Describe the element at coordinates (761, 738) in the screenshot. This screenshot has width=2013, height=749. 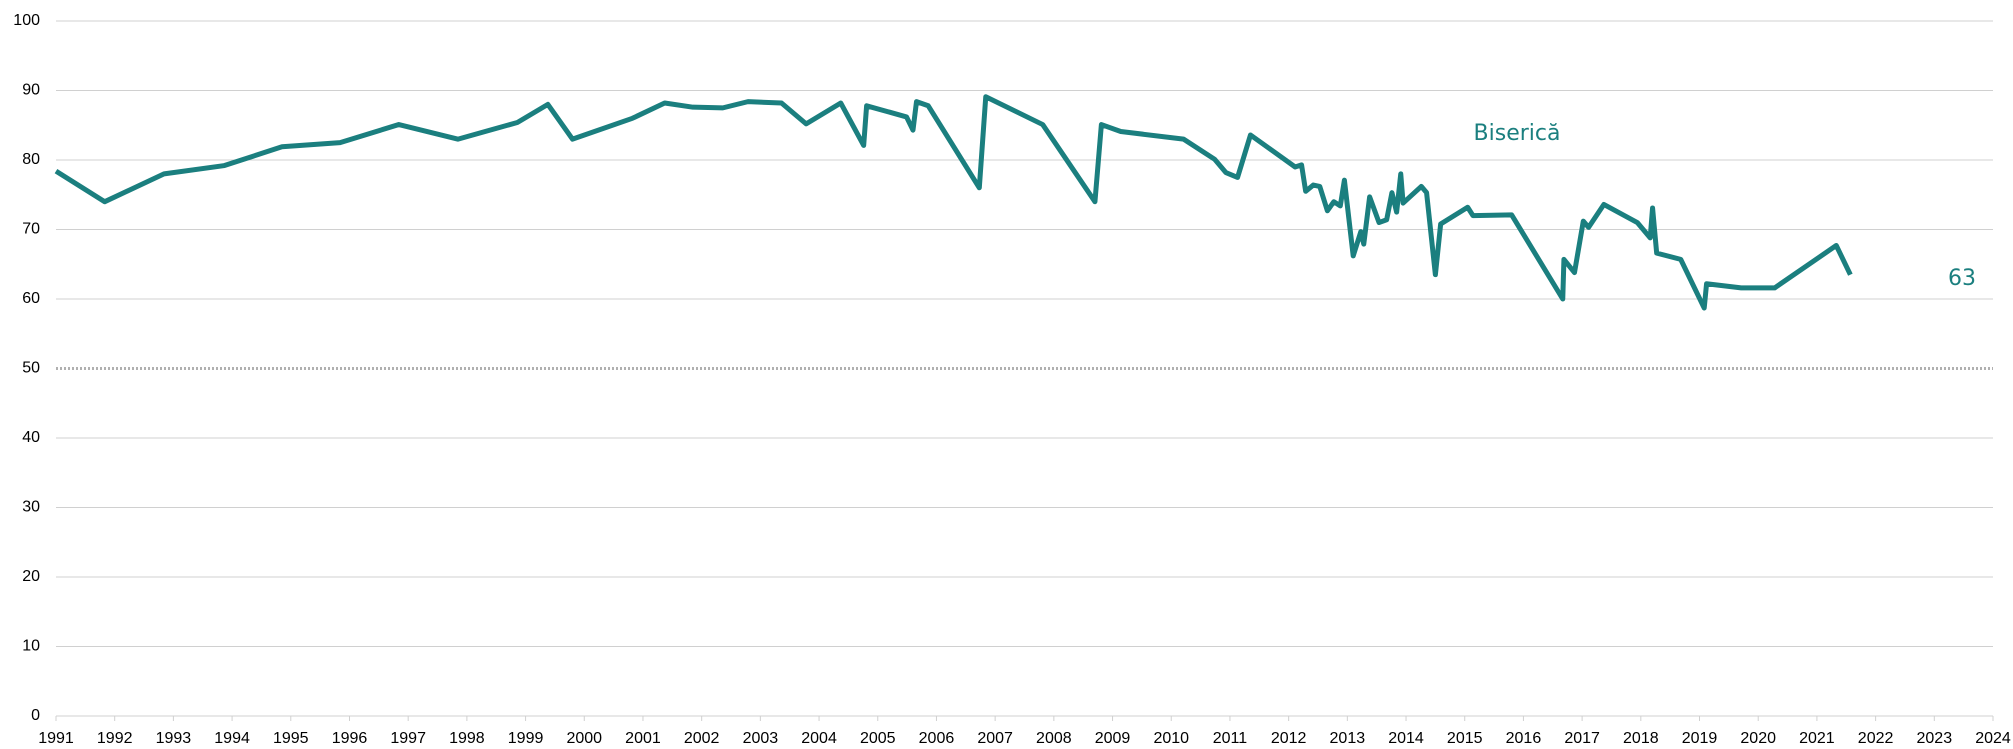
I see `x-tick-label: 2003` at that location.